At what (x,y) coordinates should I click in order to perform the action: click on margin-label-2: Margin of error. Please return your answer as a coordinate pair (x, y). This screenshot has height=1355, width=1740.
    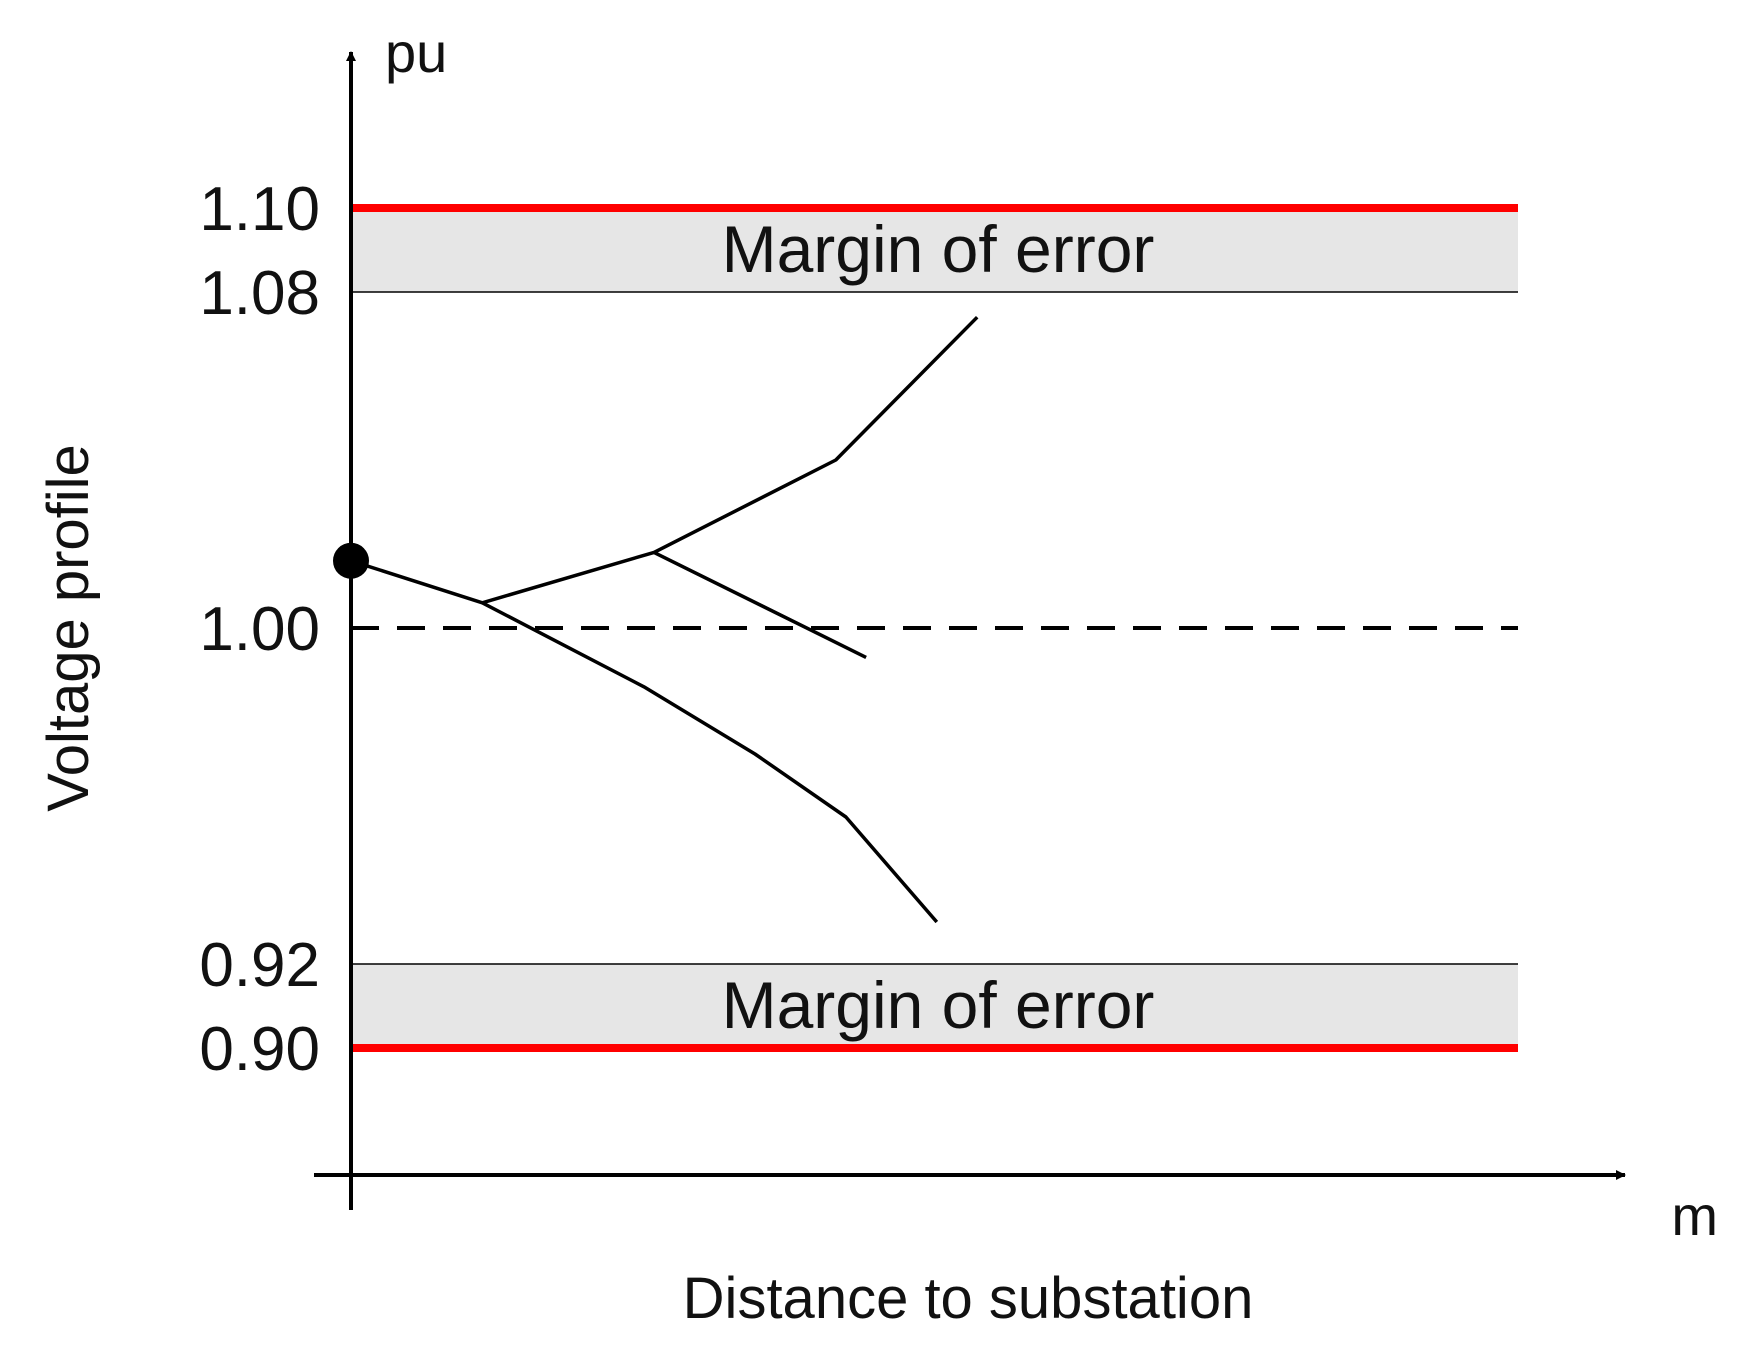
    Looking at the image, I should click on (938, 1005).